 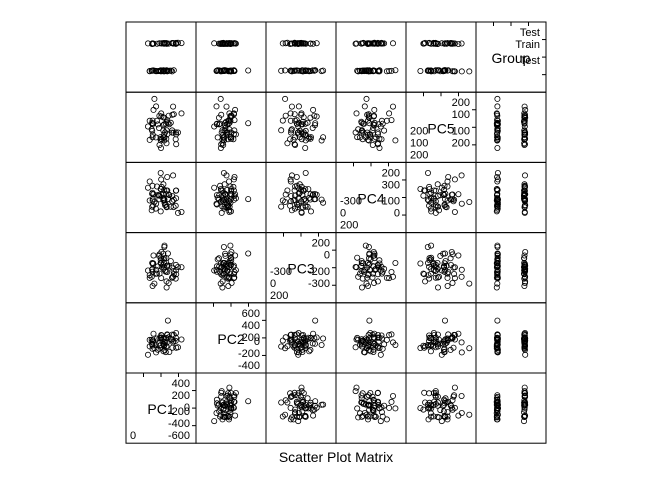 I want to click on tick-label: Train, so click(x=527, y=45).